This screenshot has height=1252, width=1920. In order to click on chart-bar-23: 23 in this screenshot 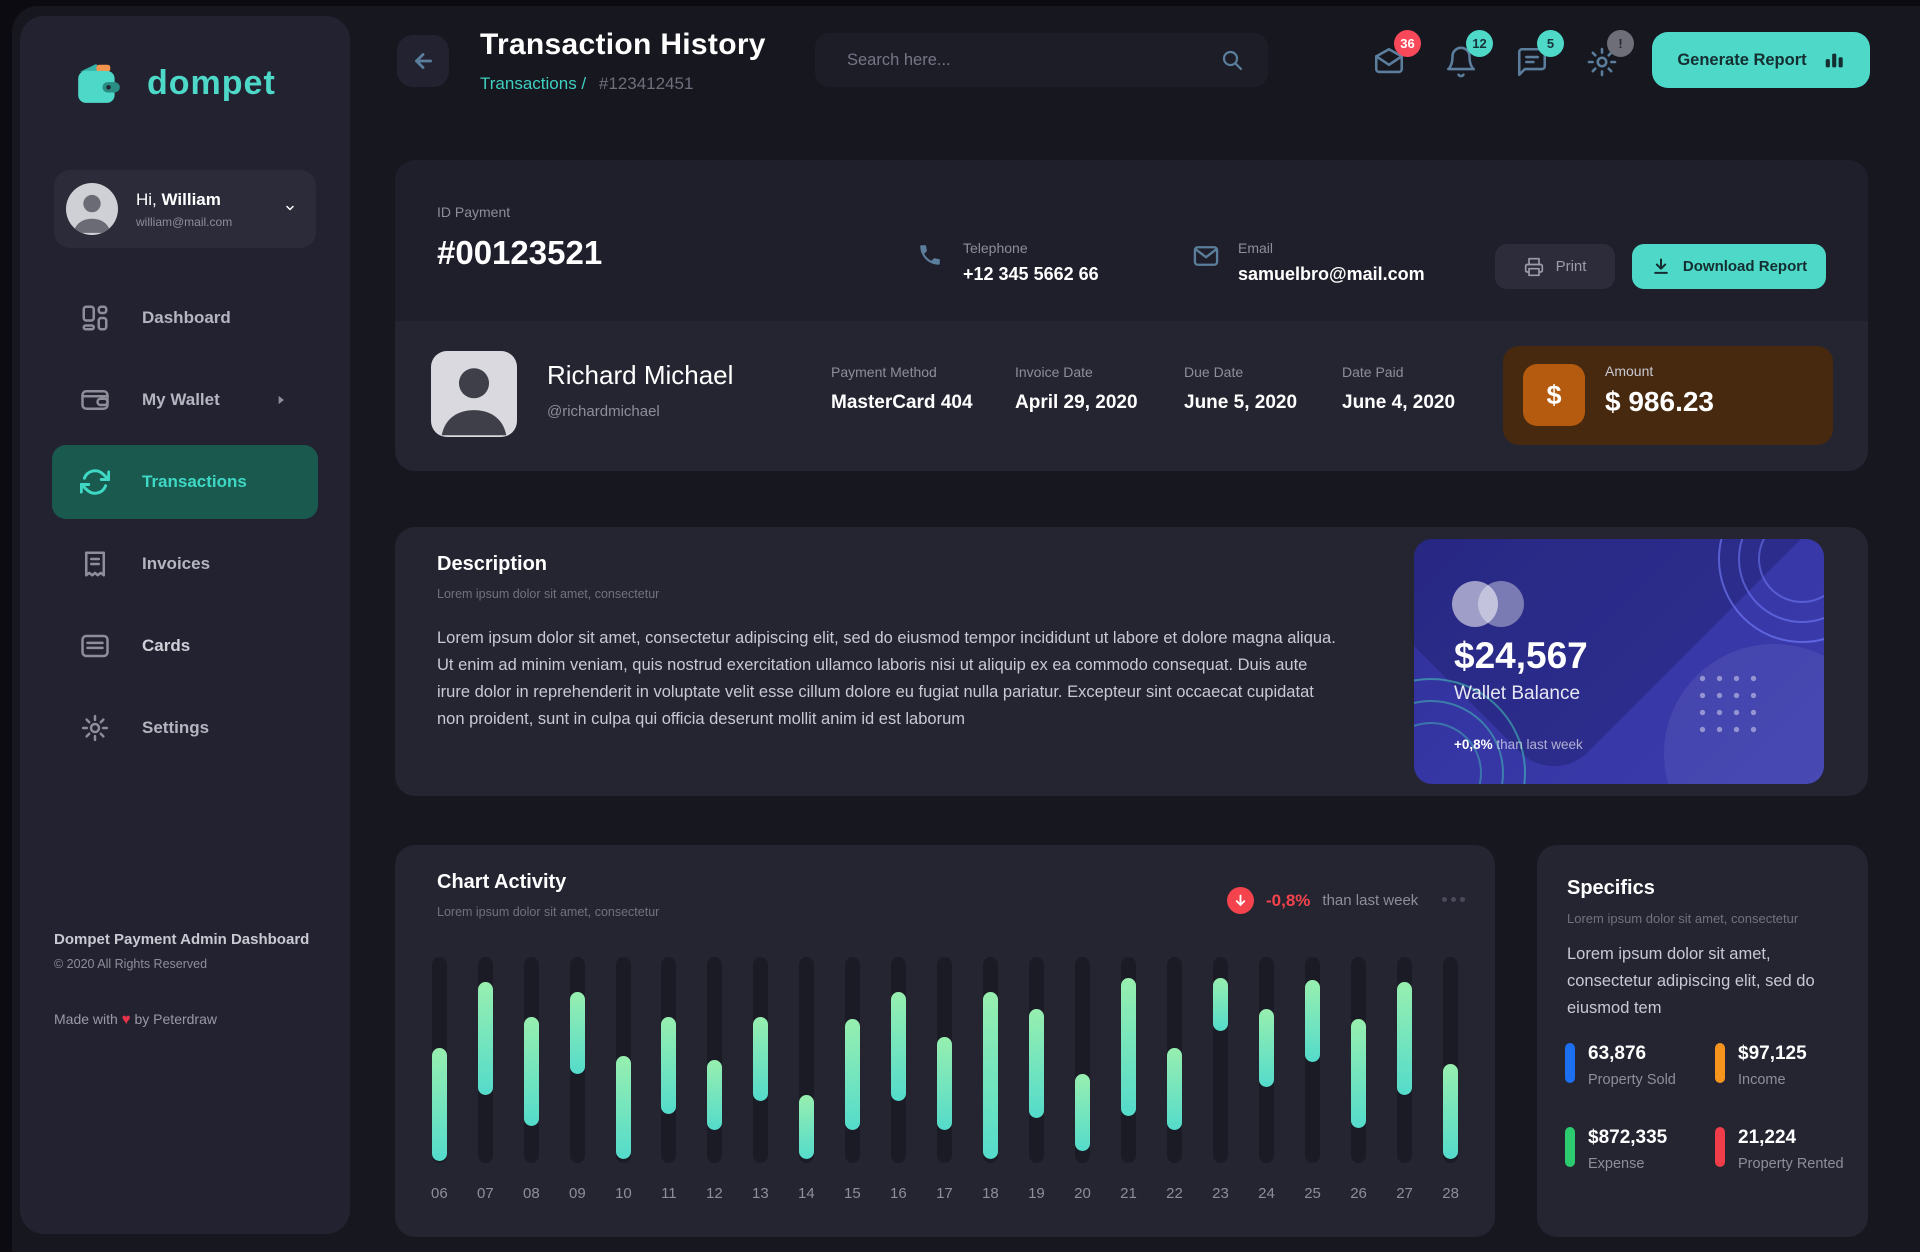, I will do `click(1220, 1079)`.